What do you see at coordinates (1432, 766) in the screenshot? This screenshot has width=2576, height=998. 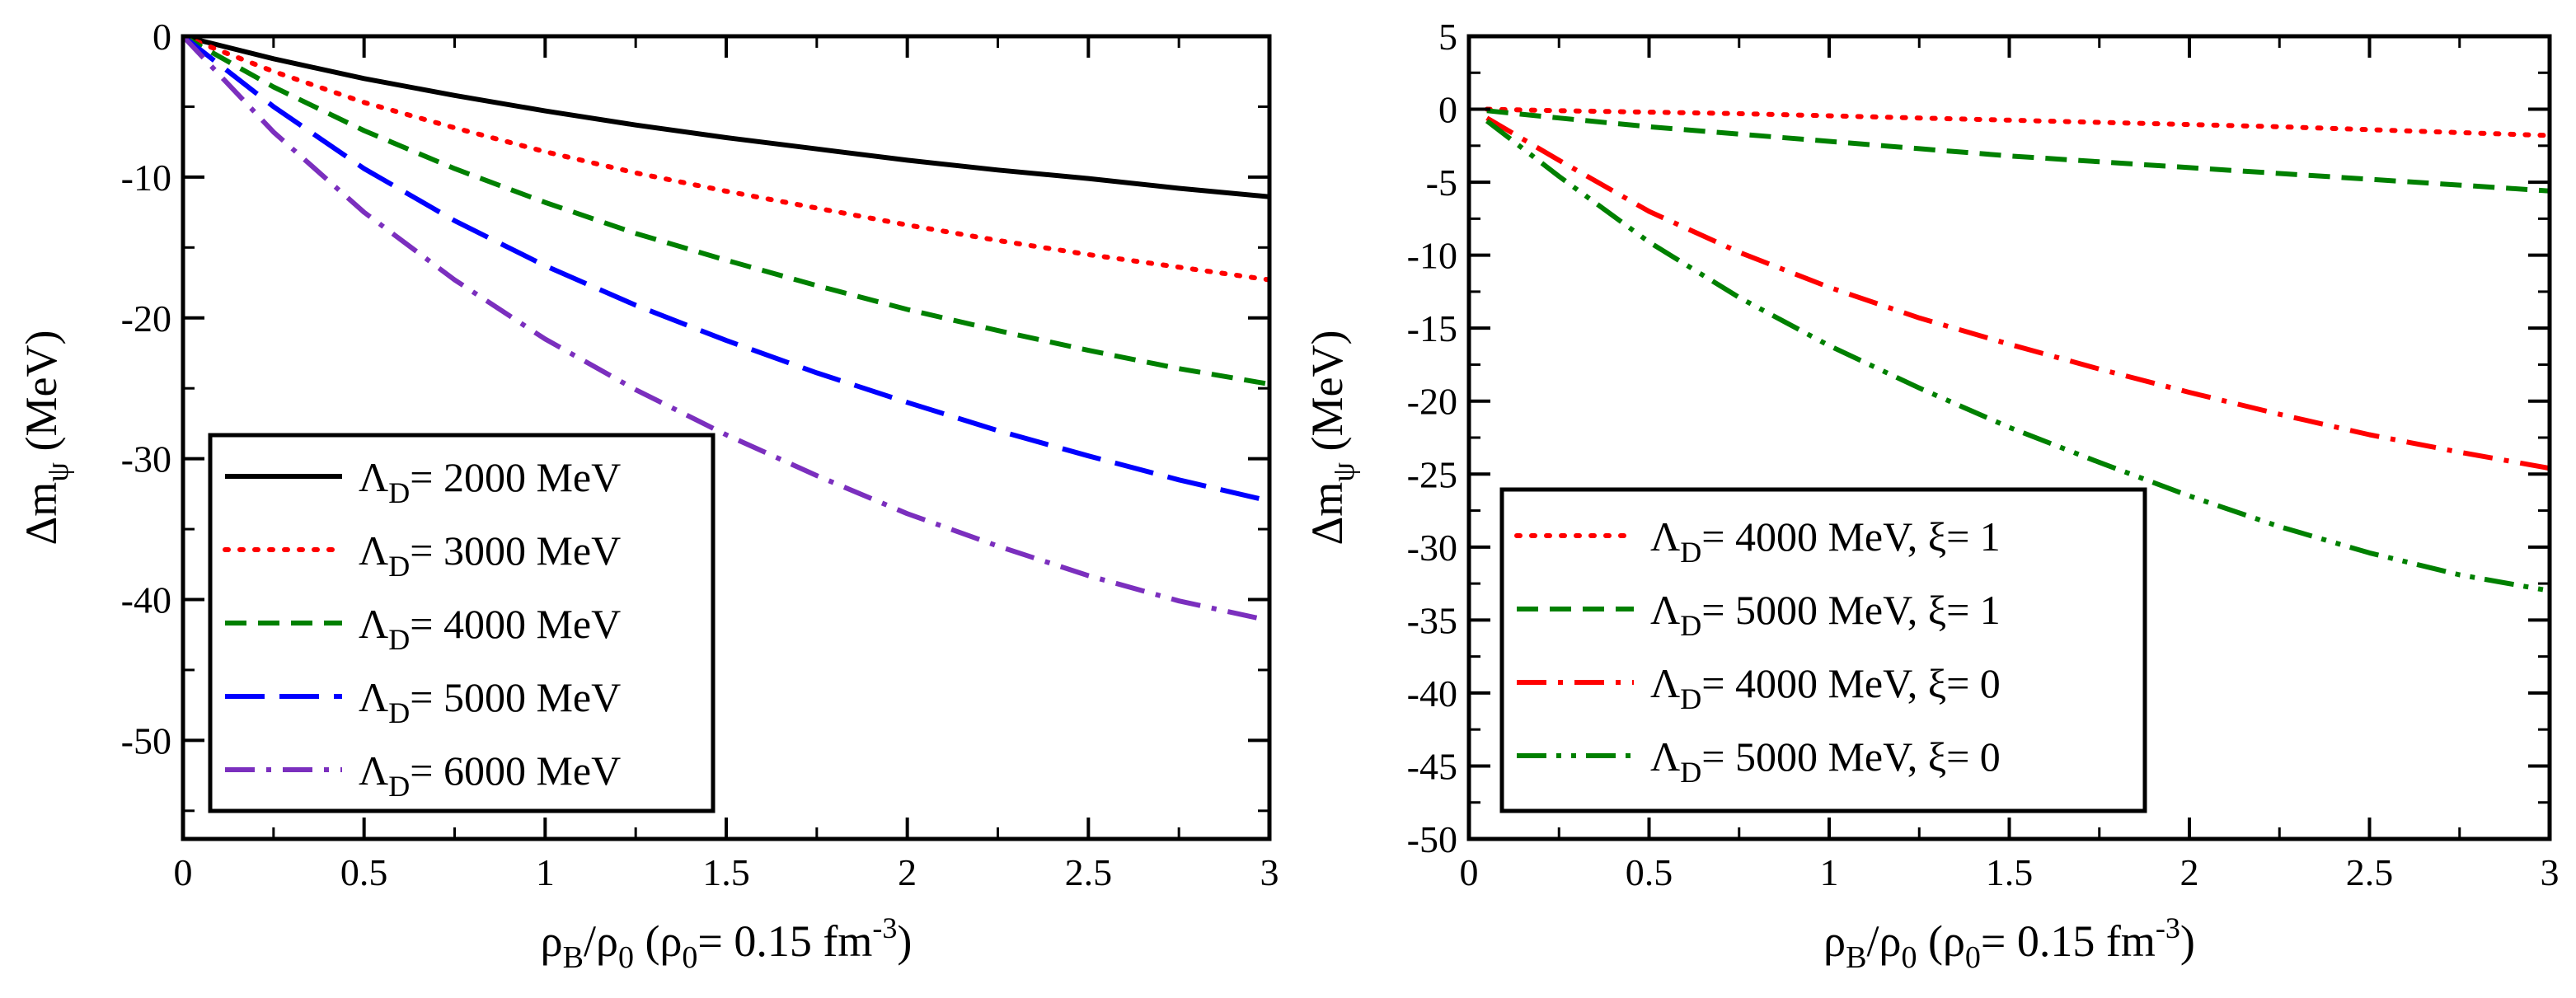 I see `y-tick-label: -45` at bounding box center [1432, 766].